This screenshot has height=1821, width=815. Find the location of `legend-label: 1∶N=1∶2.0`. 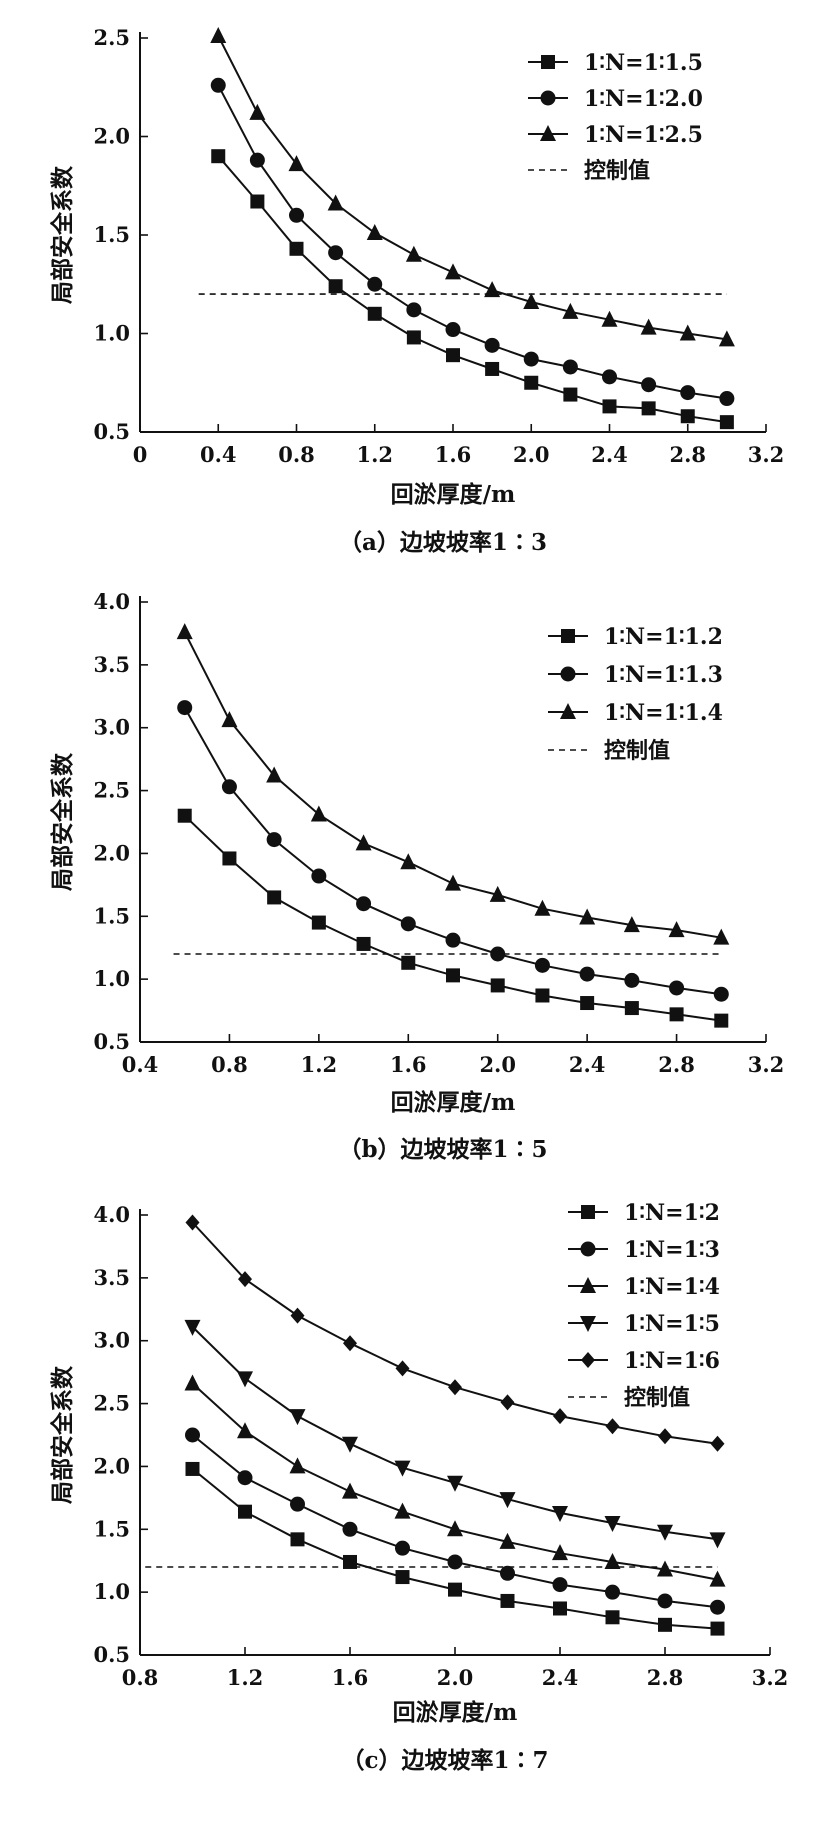

legend-label: 1∶N=1∶2.0 is located at coordinates (643, 99).